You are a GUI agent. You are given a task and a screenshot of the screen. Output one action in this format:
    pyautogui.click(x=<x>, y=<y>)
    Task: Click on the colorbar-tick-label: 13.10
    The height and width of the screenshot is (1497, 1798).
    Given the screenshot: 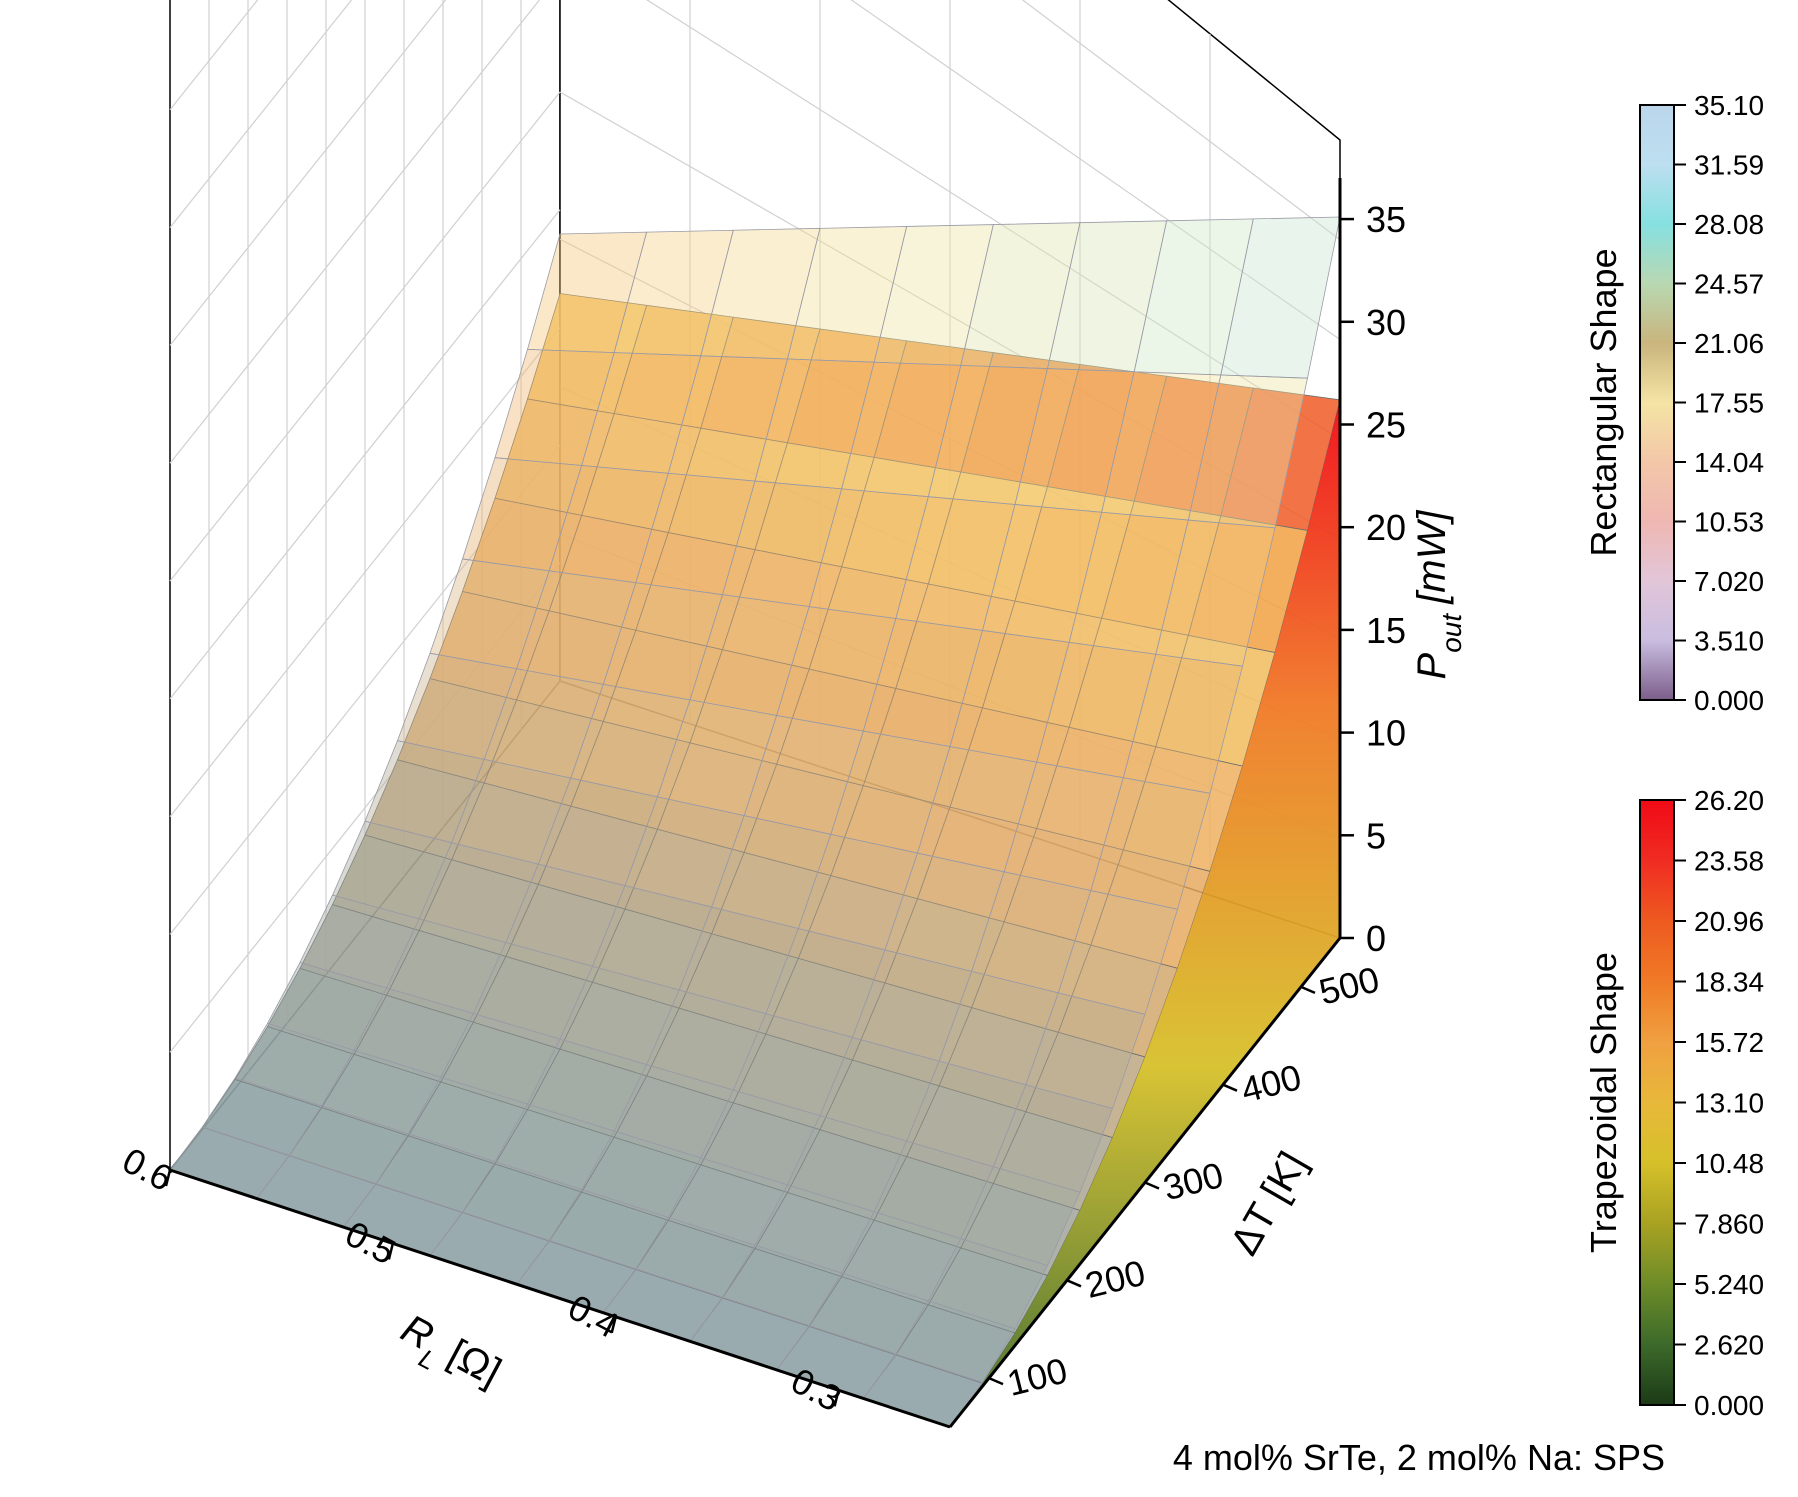 What is the action you would take?
    pyautogui.click(x=1729, y=1103)
    